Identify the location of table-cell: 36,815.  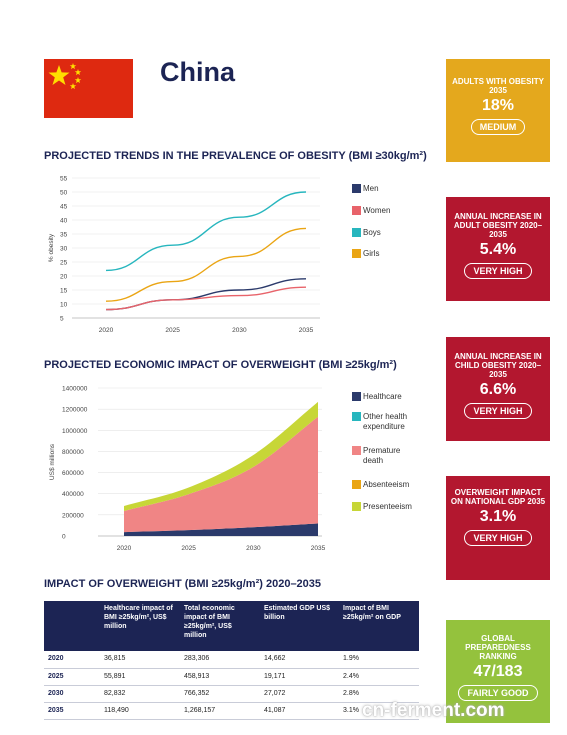
(140, 660).